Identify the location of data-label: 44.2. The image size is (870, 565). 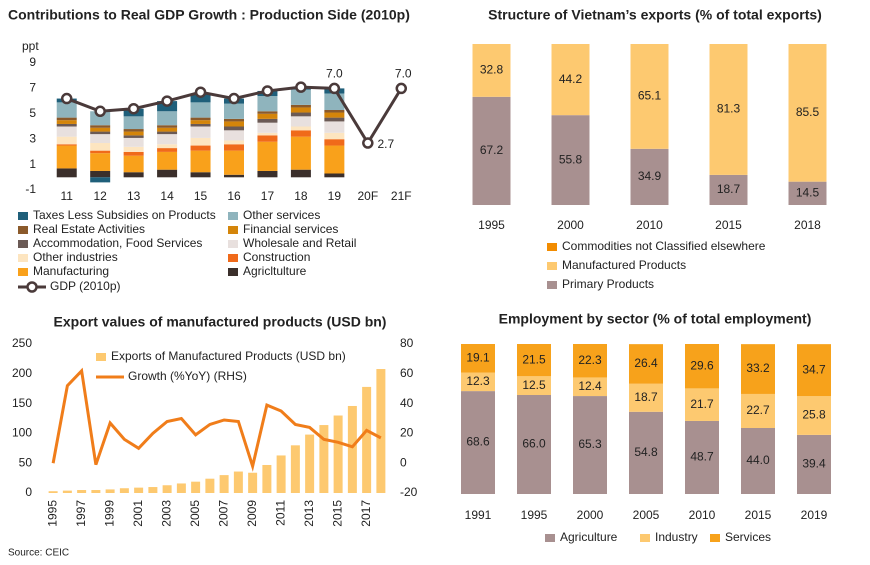
(571, 79).